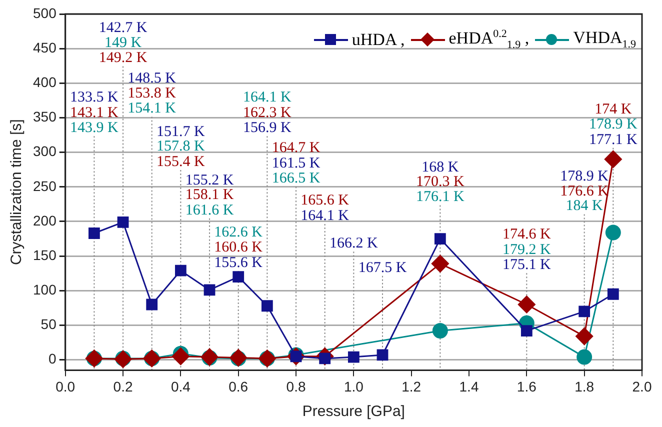 Image resolution: width=662 pixels, height=427 pixels. Describe the element at coordinates (94, 98) in the screenshot. I see `annotation: 133.5 K` at that location.